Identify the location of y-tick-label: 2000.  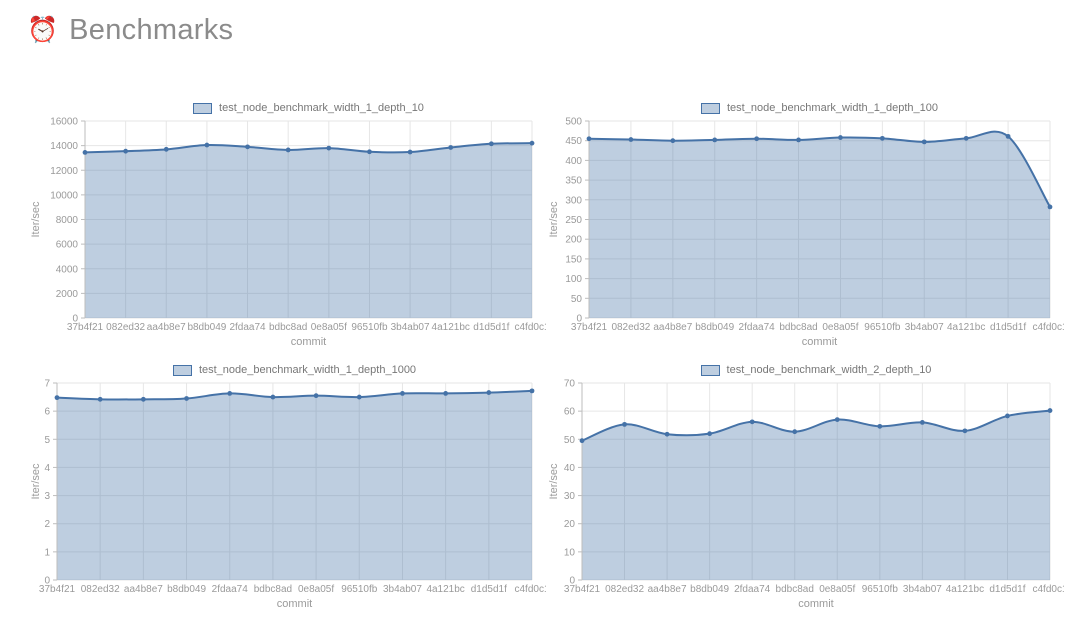
(67, 294).